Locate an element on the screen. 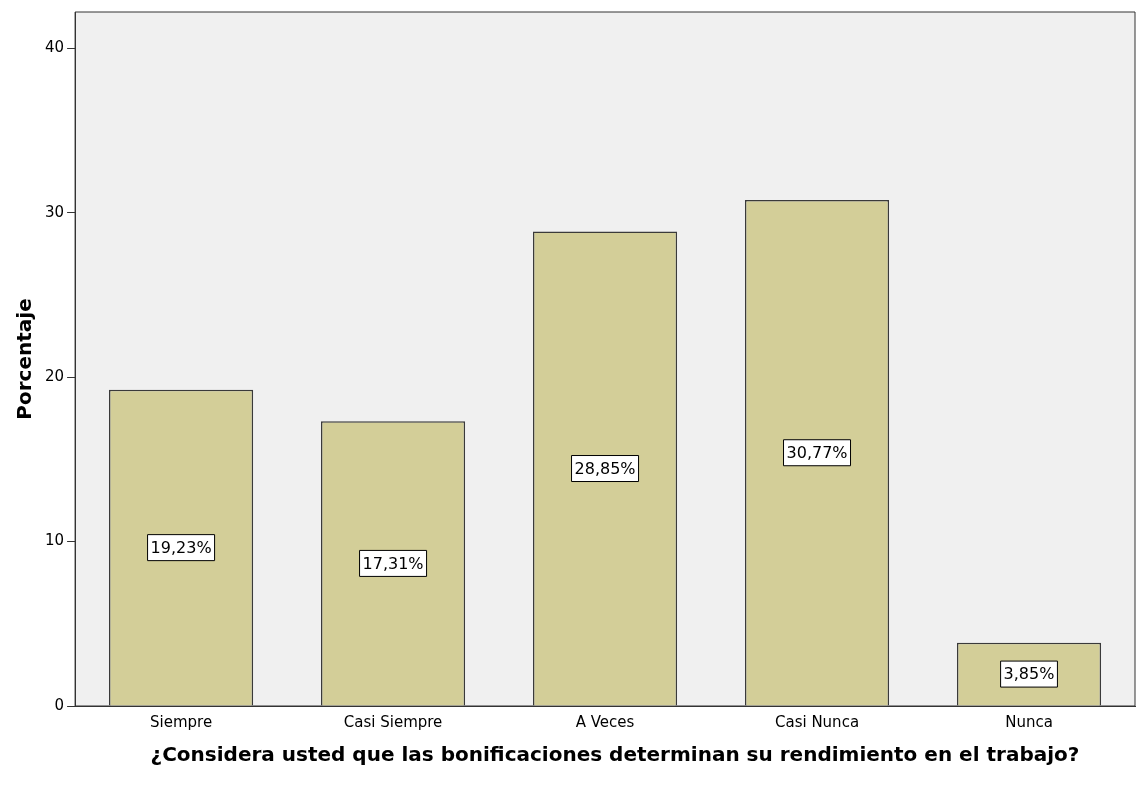 This screenshot has height=805, width=1145. data-label: 30,77% is located at coordinates (817, 452).